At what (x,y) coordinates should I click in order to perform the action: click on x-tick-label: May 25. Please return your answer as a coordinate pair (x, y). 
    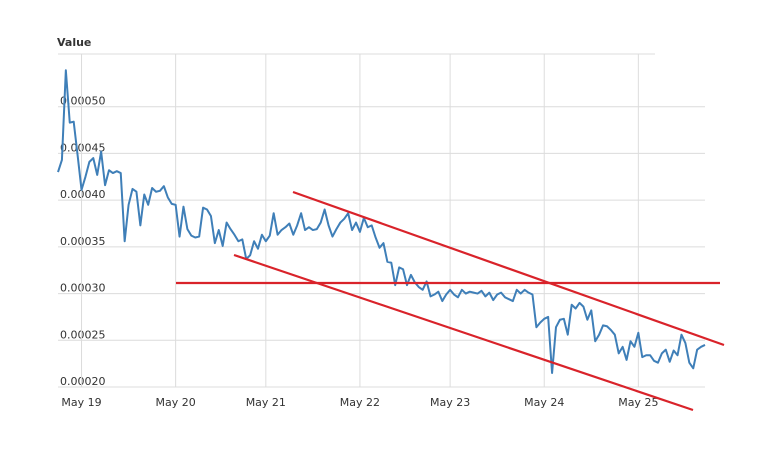
    Looking at the image, I should click on (638, 402).